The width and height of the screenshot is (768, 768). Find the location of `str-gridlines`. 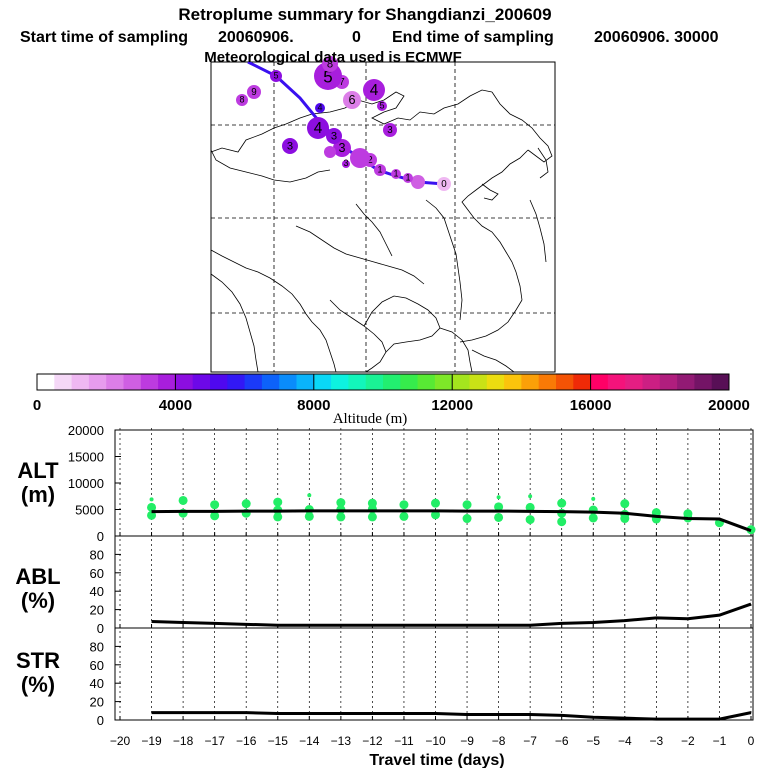

str-gridlines is located at coordinates (435, 673).